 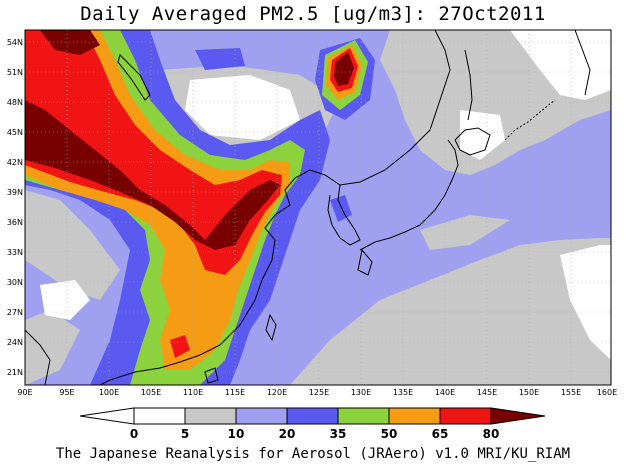 I want to click on lon-label: 105E, so click(x=151, y=392).